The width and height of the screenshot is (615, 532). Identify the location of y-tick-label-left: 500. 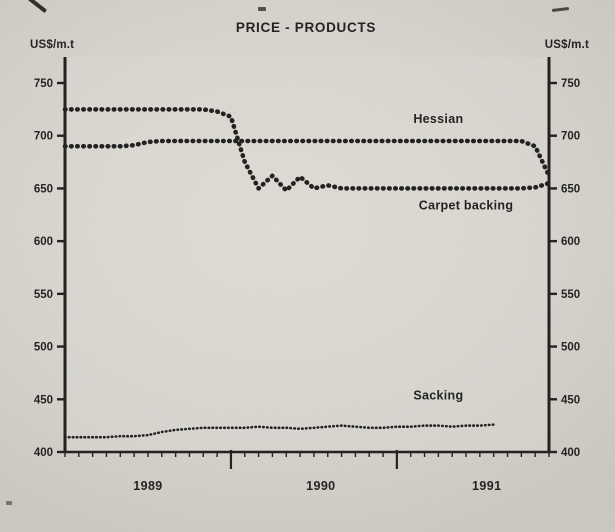
(43, 348).